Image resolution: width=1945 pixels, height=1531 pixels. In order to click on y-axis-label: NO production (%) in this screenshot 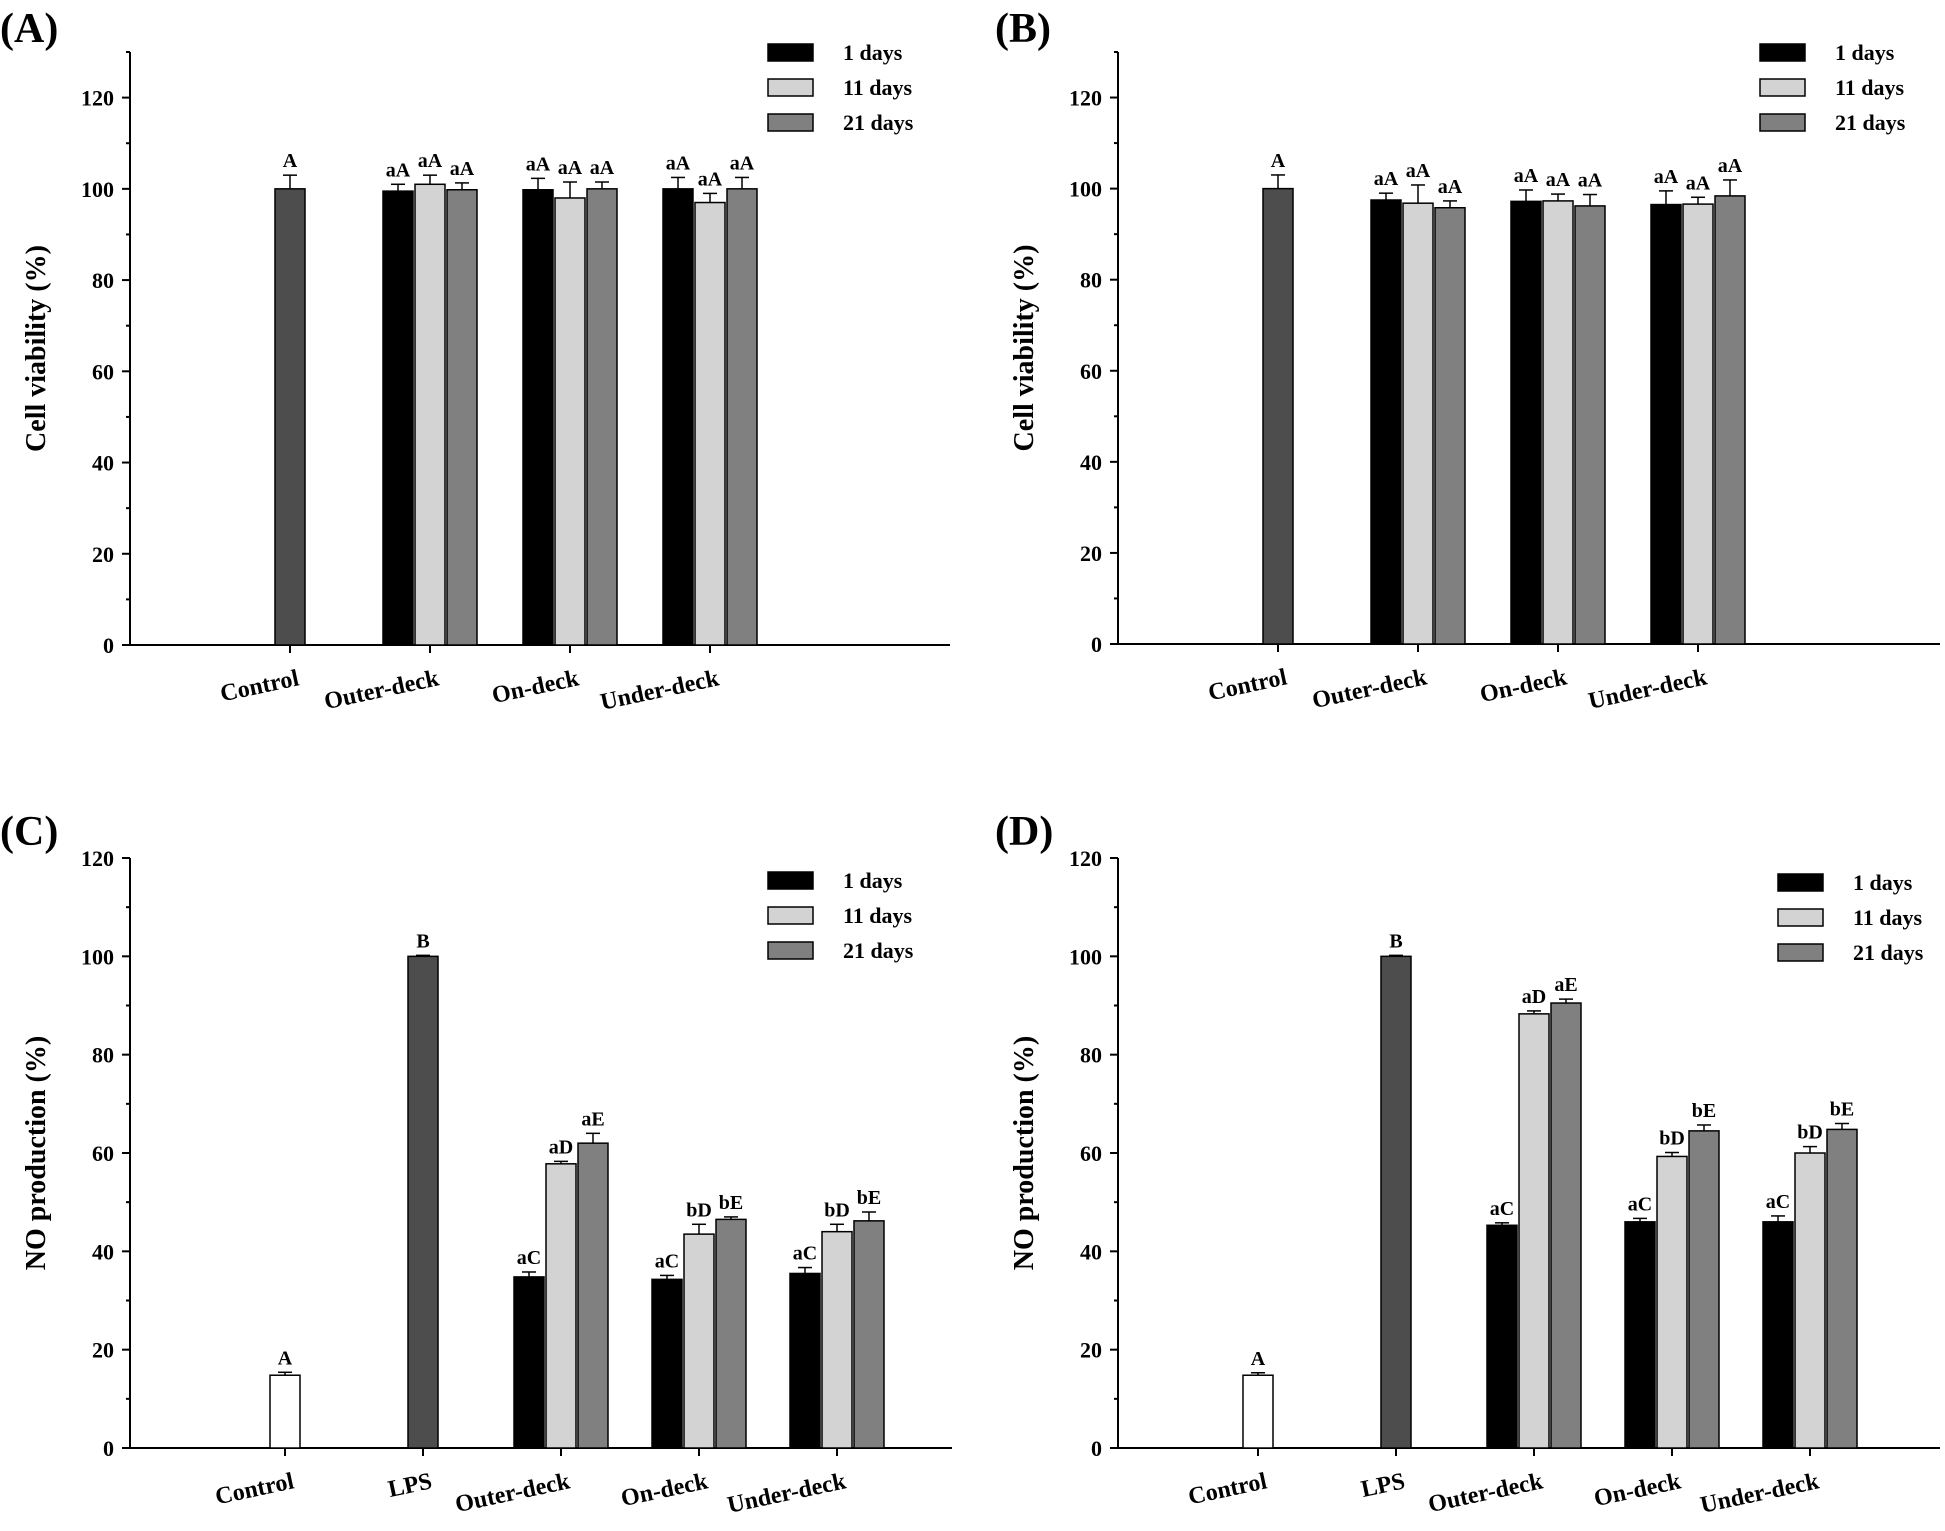, I will do `click(1024, 1153)`.